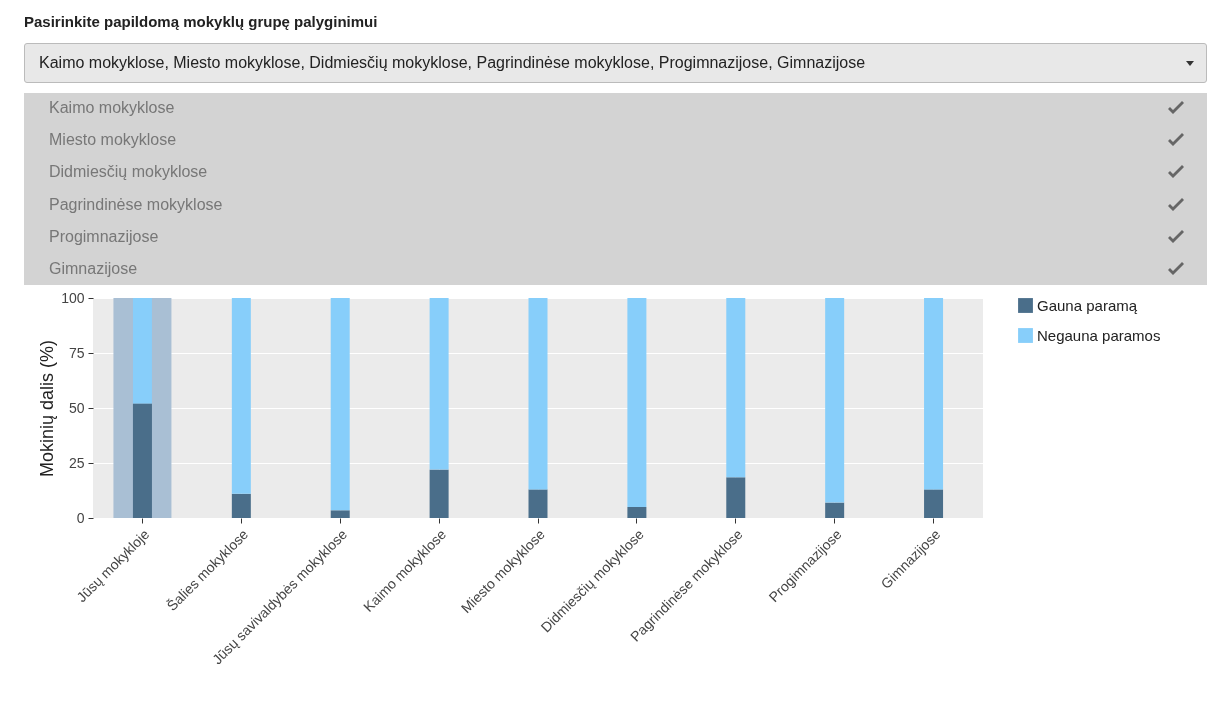 The image size is (1207, 715). I want to click on text: Miesto mokyklose, so click(113, 140).